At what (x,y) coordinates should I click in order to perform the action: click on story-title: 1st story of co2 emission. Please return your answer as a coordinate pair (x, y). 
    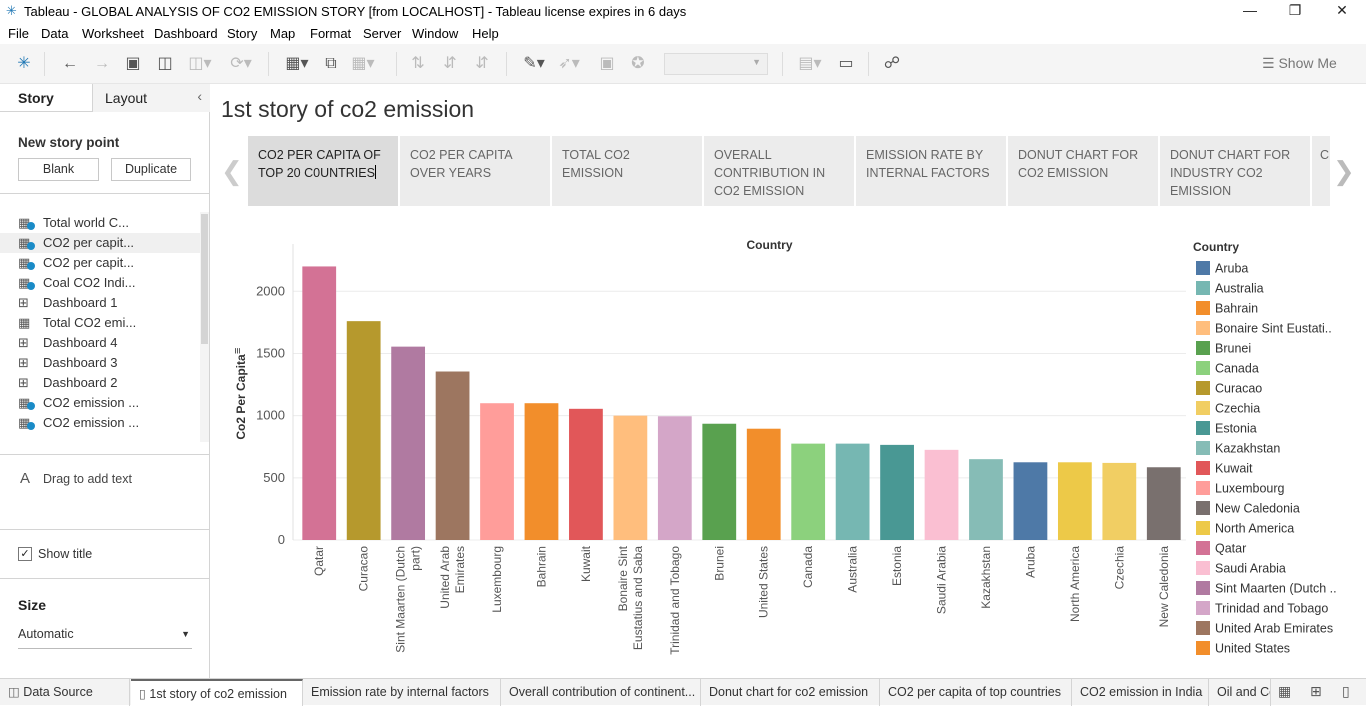
    Looking at the image, I should click on (348, 109).